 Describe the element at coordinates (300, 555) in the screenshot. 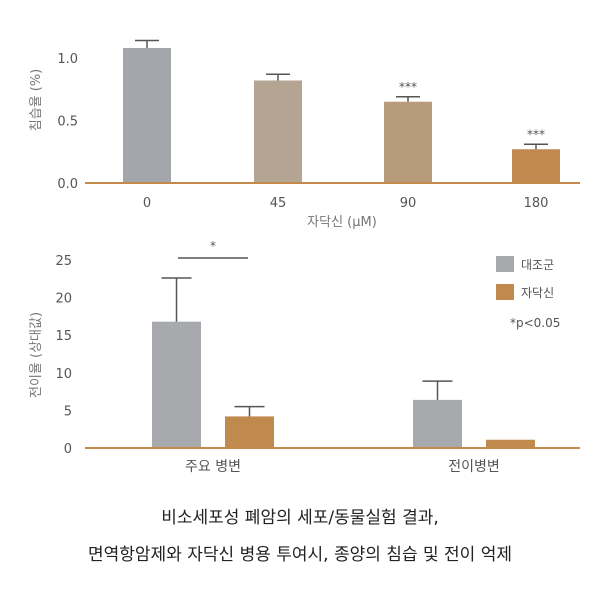

I see `caption-line-2: 면역항암제와 자닥신 병용 투여시, 종양의 침습 및 전이 억제` at that location.